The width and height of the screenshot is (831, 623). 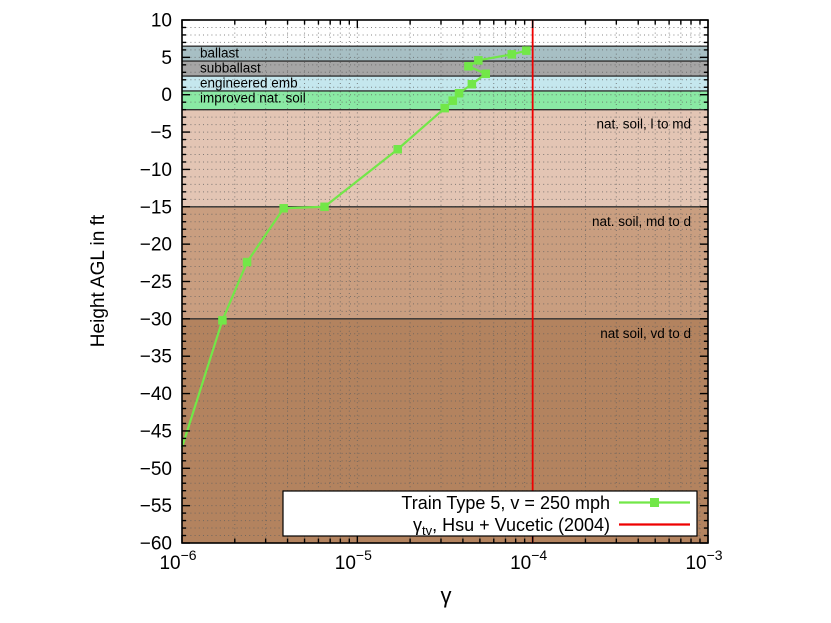 I want to click on x-axis-title: γ, so click(x=446, y=595).